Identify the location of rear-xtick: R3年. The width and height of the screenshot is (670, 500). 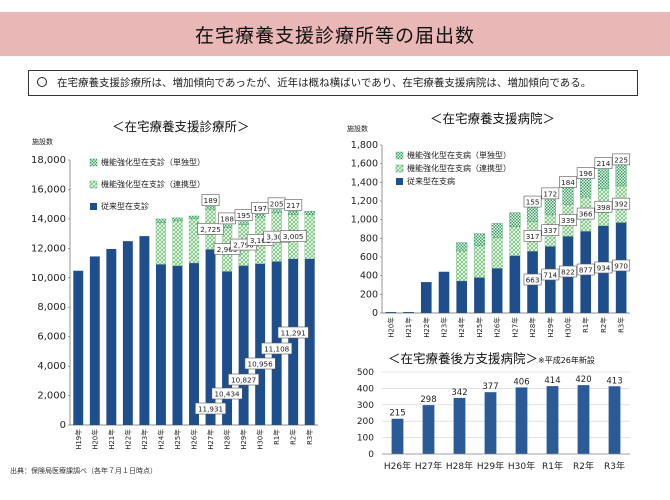
(614, 466).